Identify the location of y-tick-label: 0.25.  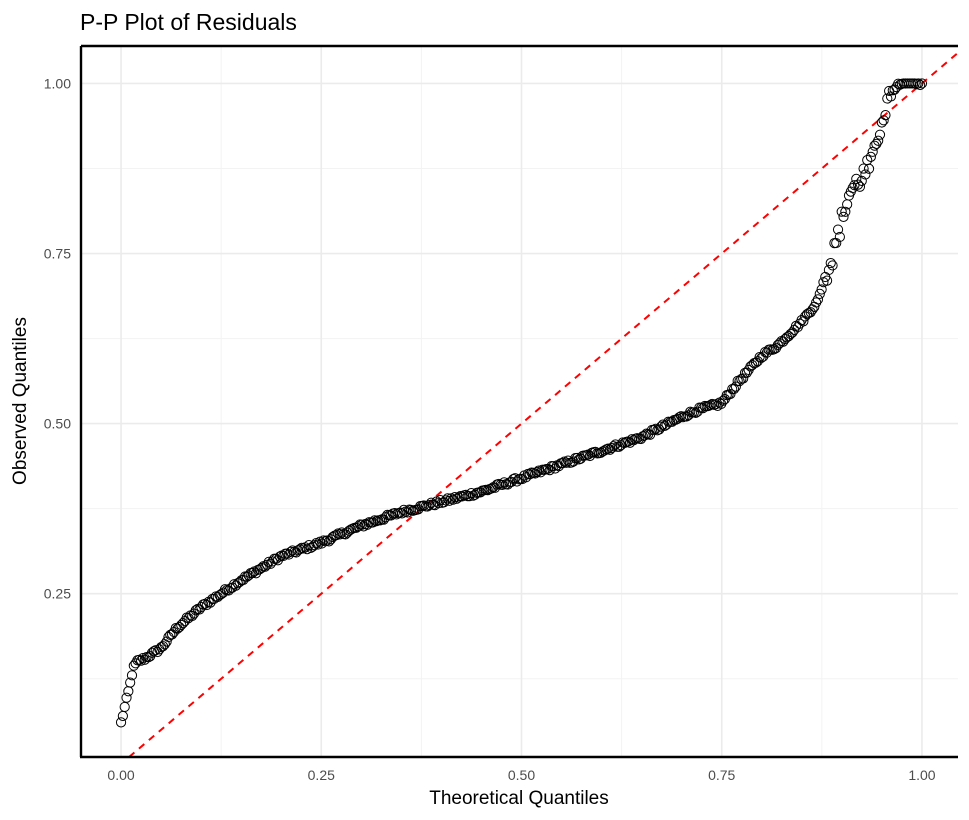
(57, 594).